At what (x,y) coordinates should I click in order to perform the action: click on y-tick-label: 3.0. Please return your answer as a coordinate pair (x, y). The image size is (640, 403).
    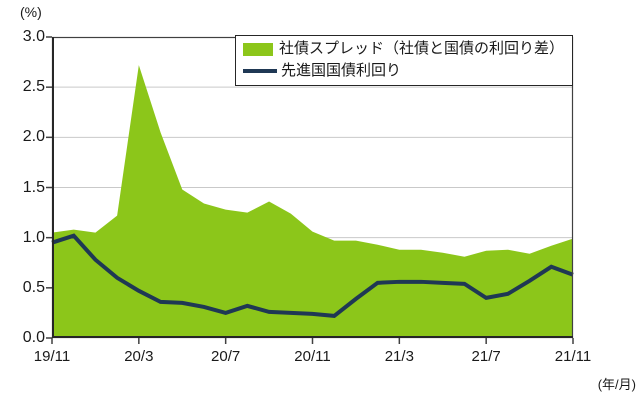
    Looking at the image, I should click on (33, 36).